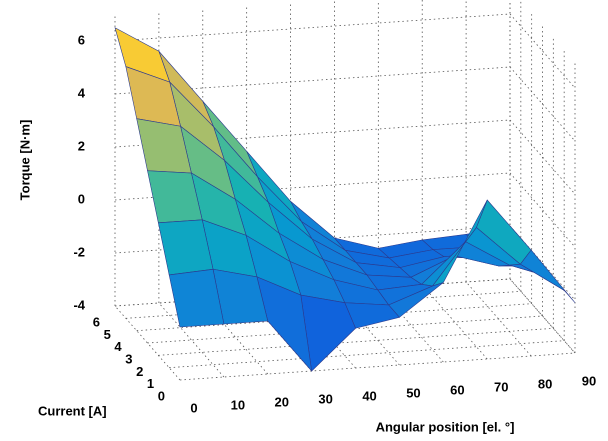  I want to click on y-tick-label: 4, so click(118, 346).